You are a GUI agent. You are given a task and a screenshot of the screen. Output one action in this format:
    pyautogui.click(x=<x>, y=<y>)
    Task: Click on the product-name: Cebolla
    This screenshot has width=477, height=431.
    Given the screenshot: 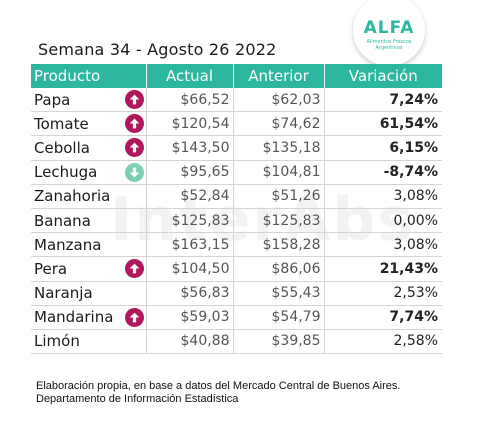 What is the action you would take?
    pyautogui.click(x=62, y=147)
    